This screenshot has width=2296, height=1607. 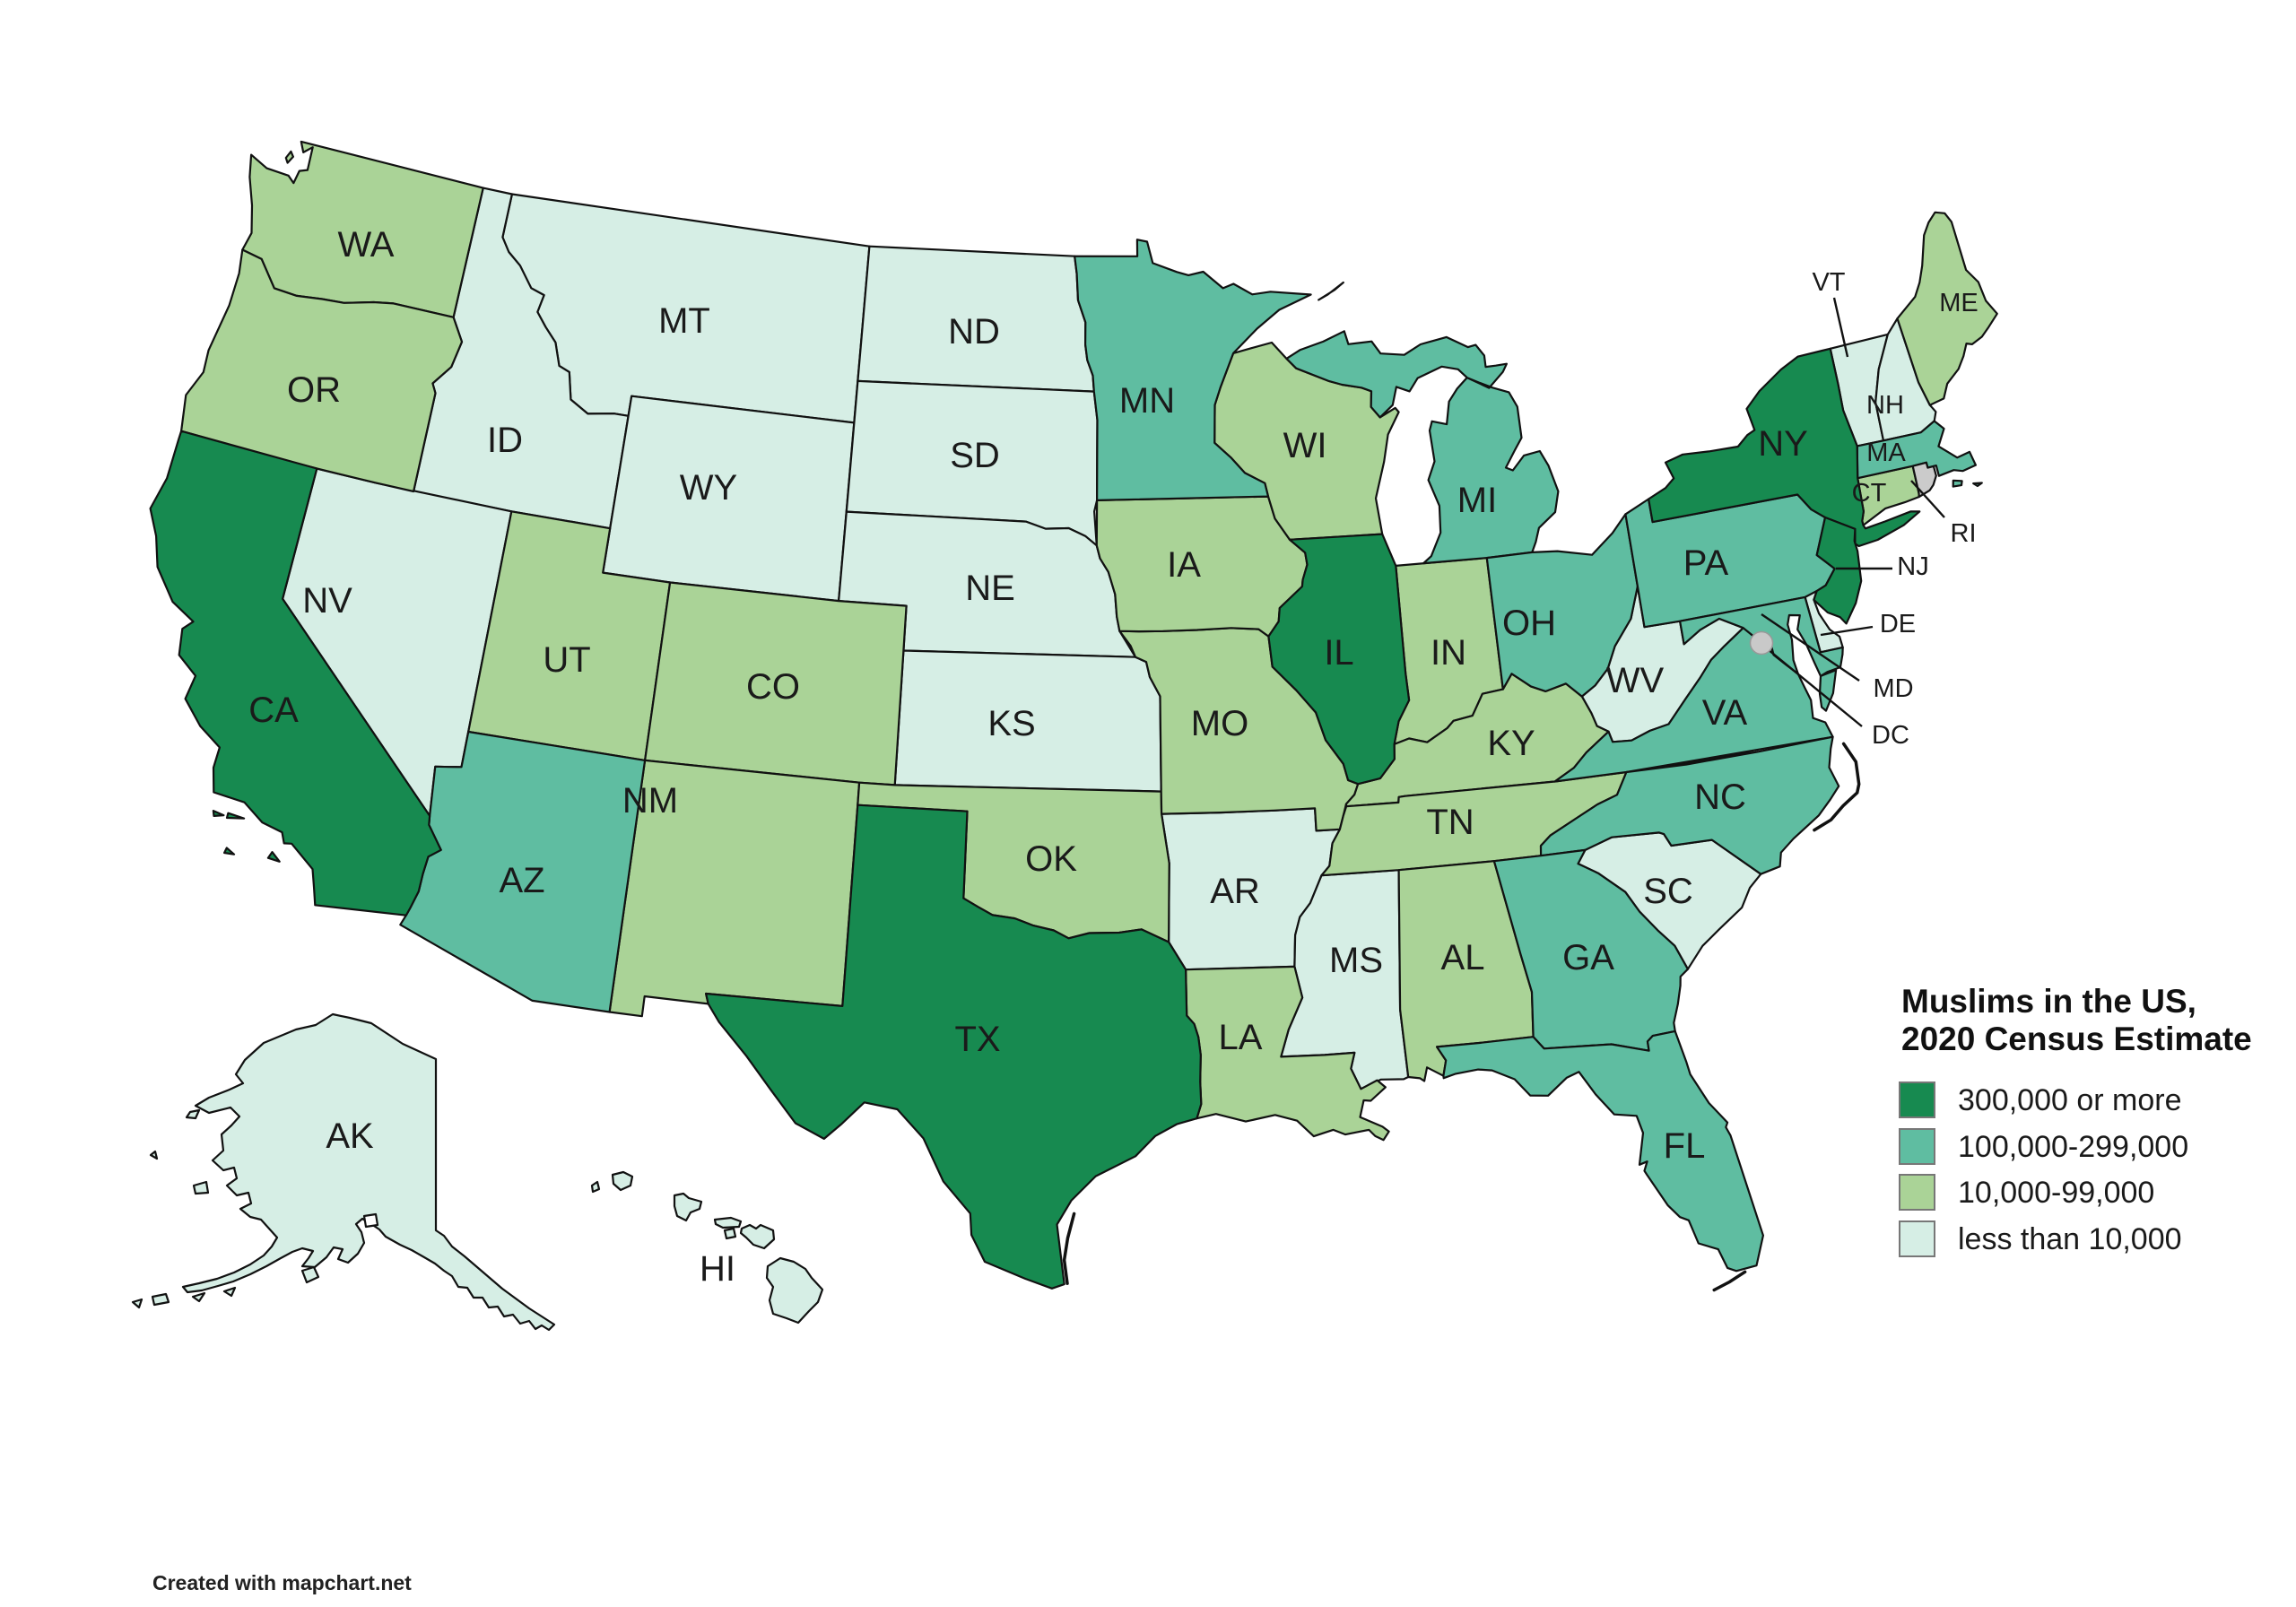 What do you see at coordinates (1886, 453) in the screenshot?
I see `svg-text: MA` at bounding box center [1886, 453].